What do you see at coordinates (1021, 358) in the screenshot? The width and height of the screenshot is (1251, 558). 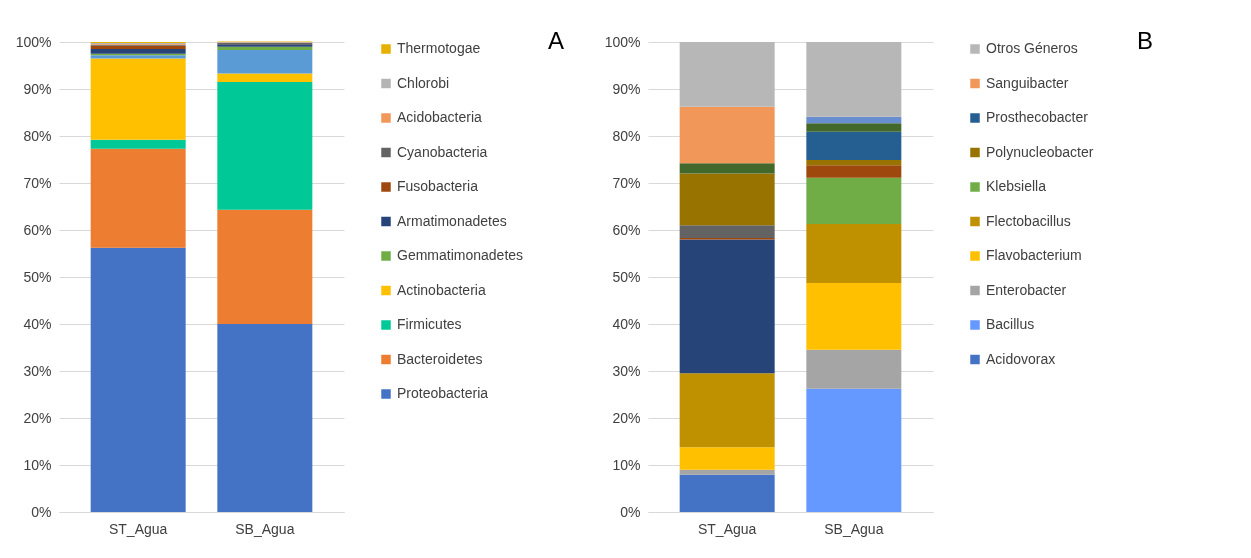 I see `legend-label: Acidovorax` at bounding box center [1021, 358].